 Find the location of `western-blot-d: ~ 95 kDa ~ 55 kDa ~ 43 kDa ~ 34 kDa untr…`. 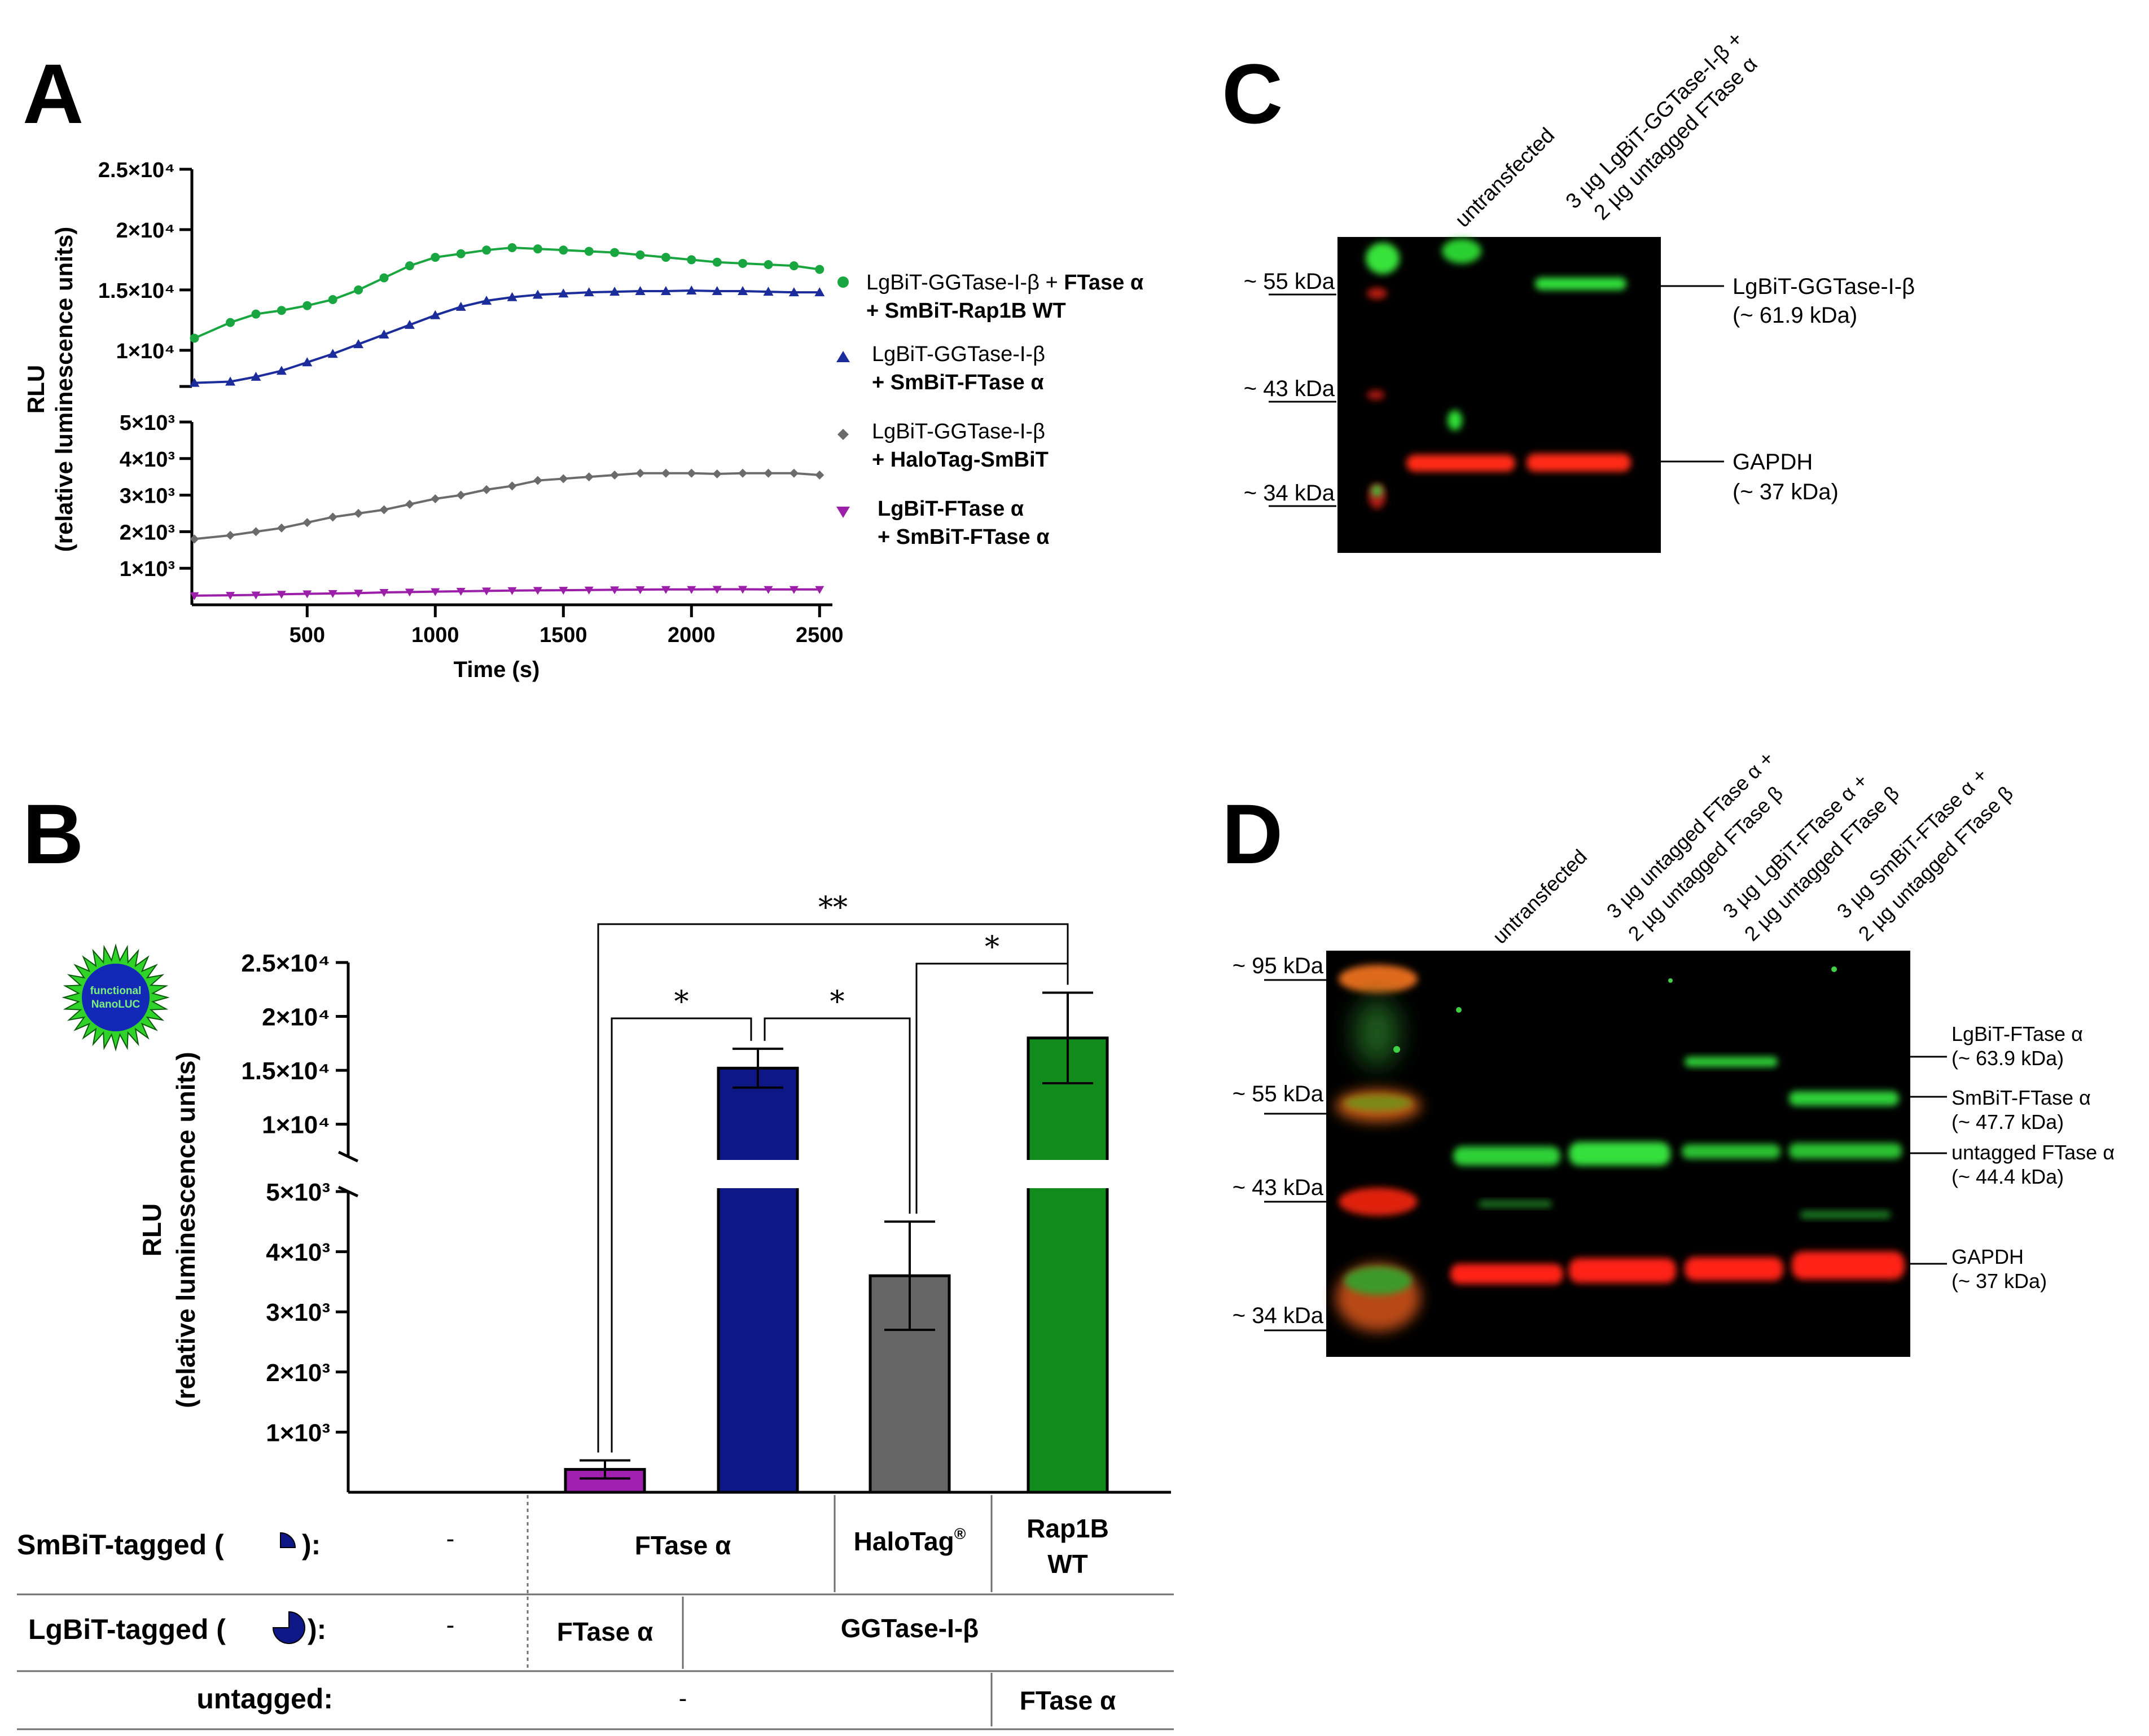

western-blot-d: ~ 95 kDa ~ 55 kDa ~ 43 kDa ~ 34 kDa untr… is located at coordinates (1674, 1052).